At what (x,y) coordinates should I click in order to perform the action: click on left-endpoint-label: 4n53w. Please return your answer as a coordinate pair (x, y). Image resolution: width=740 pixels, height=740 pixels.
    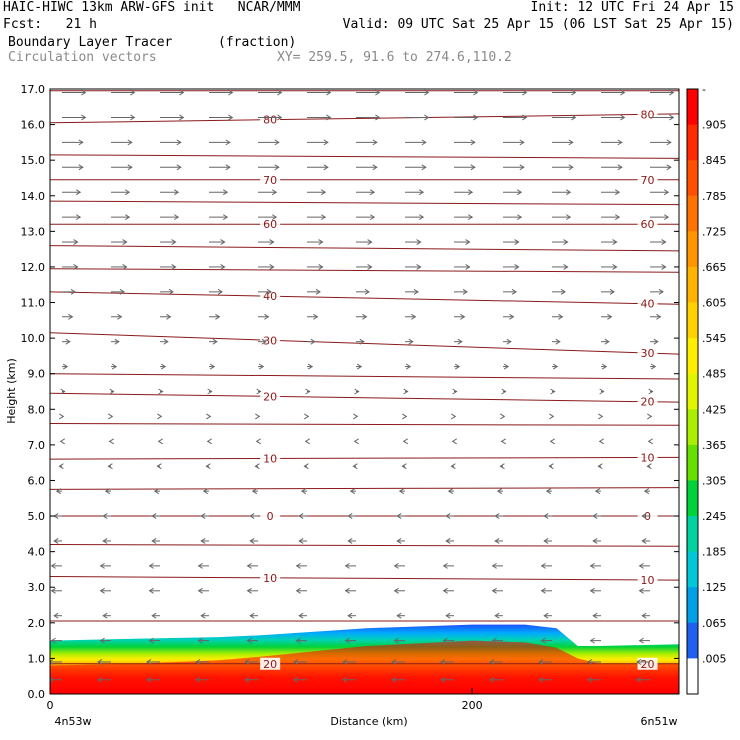
    Looking at the image, I should click on (73, 721).